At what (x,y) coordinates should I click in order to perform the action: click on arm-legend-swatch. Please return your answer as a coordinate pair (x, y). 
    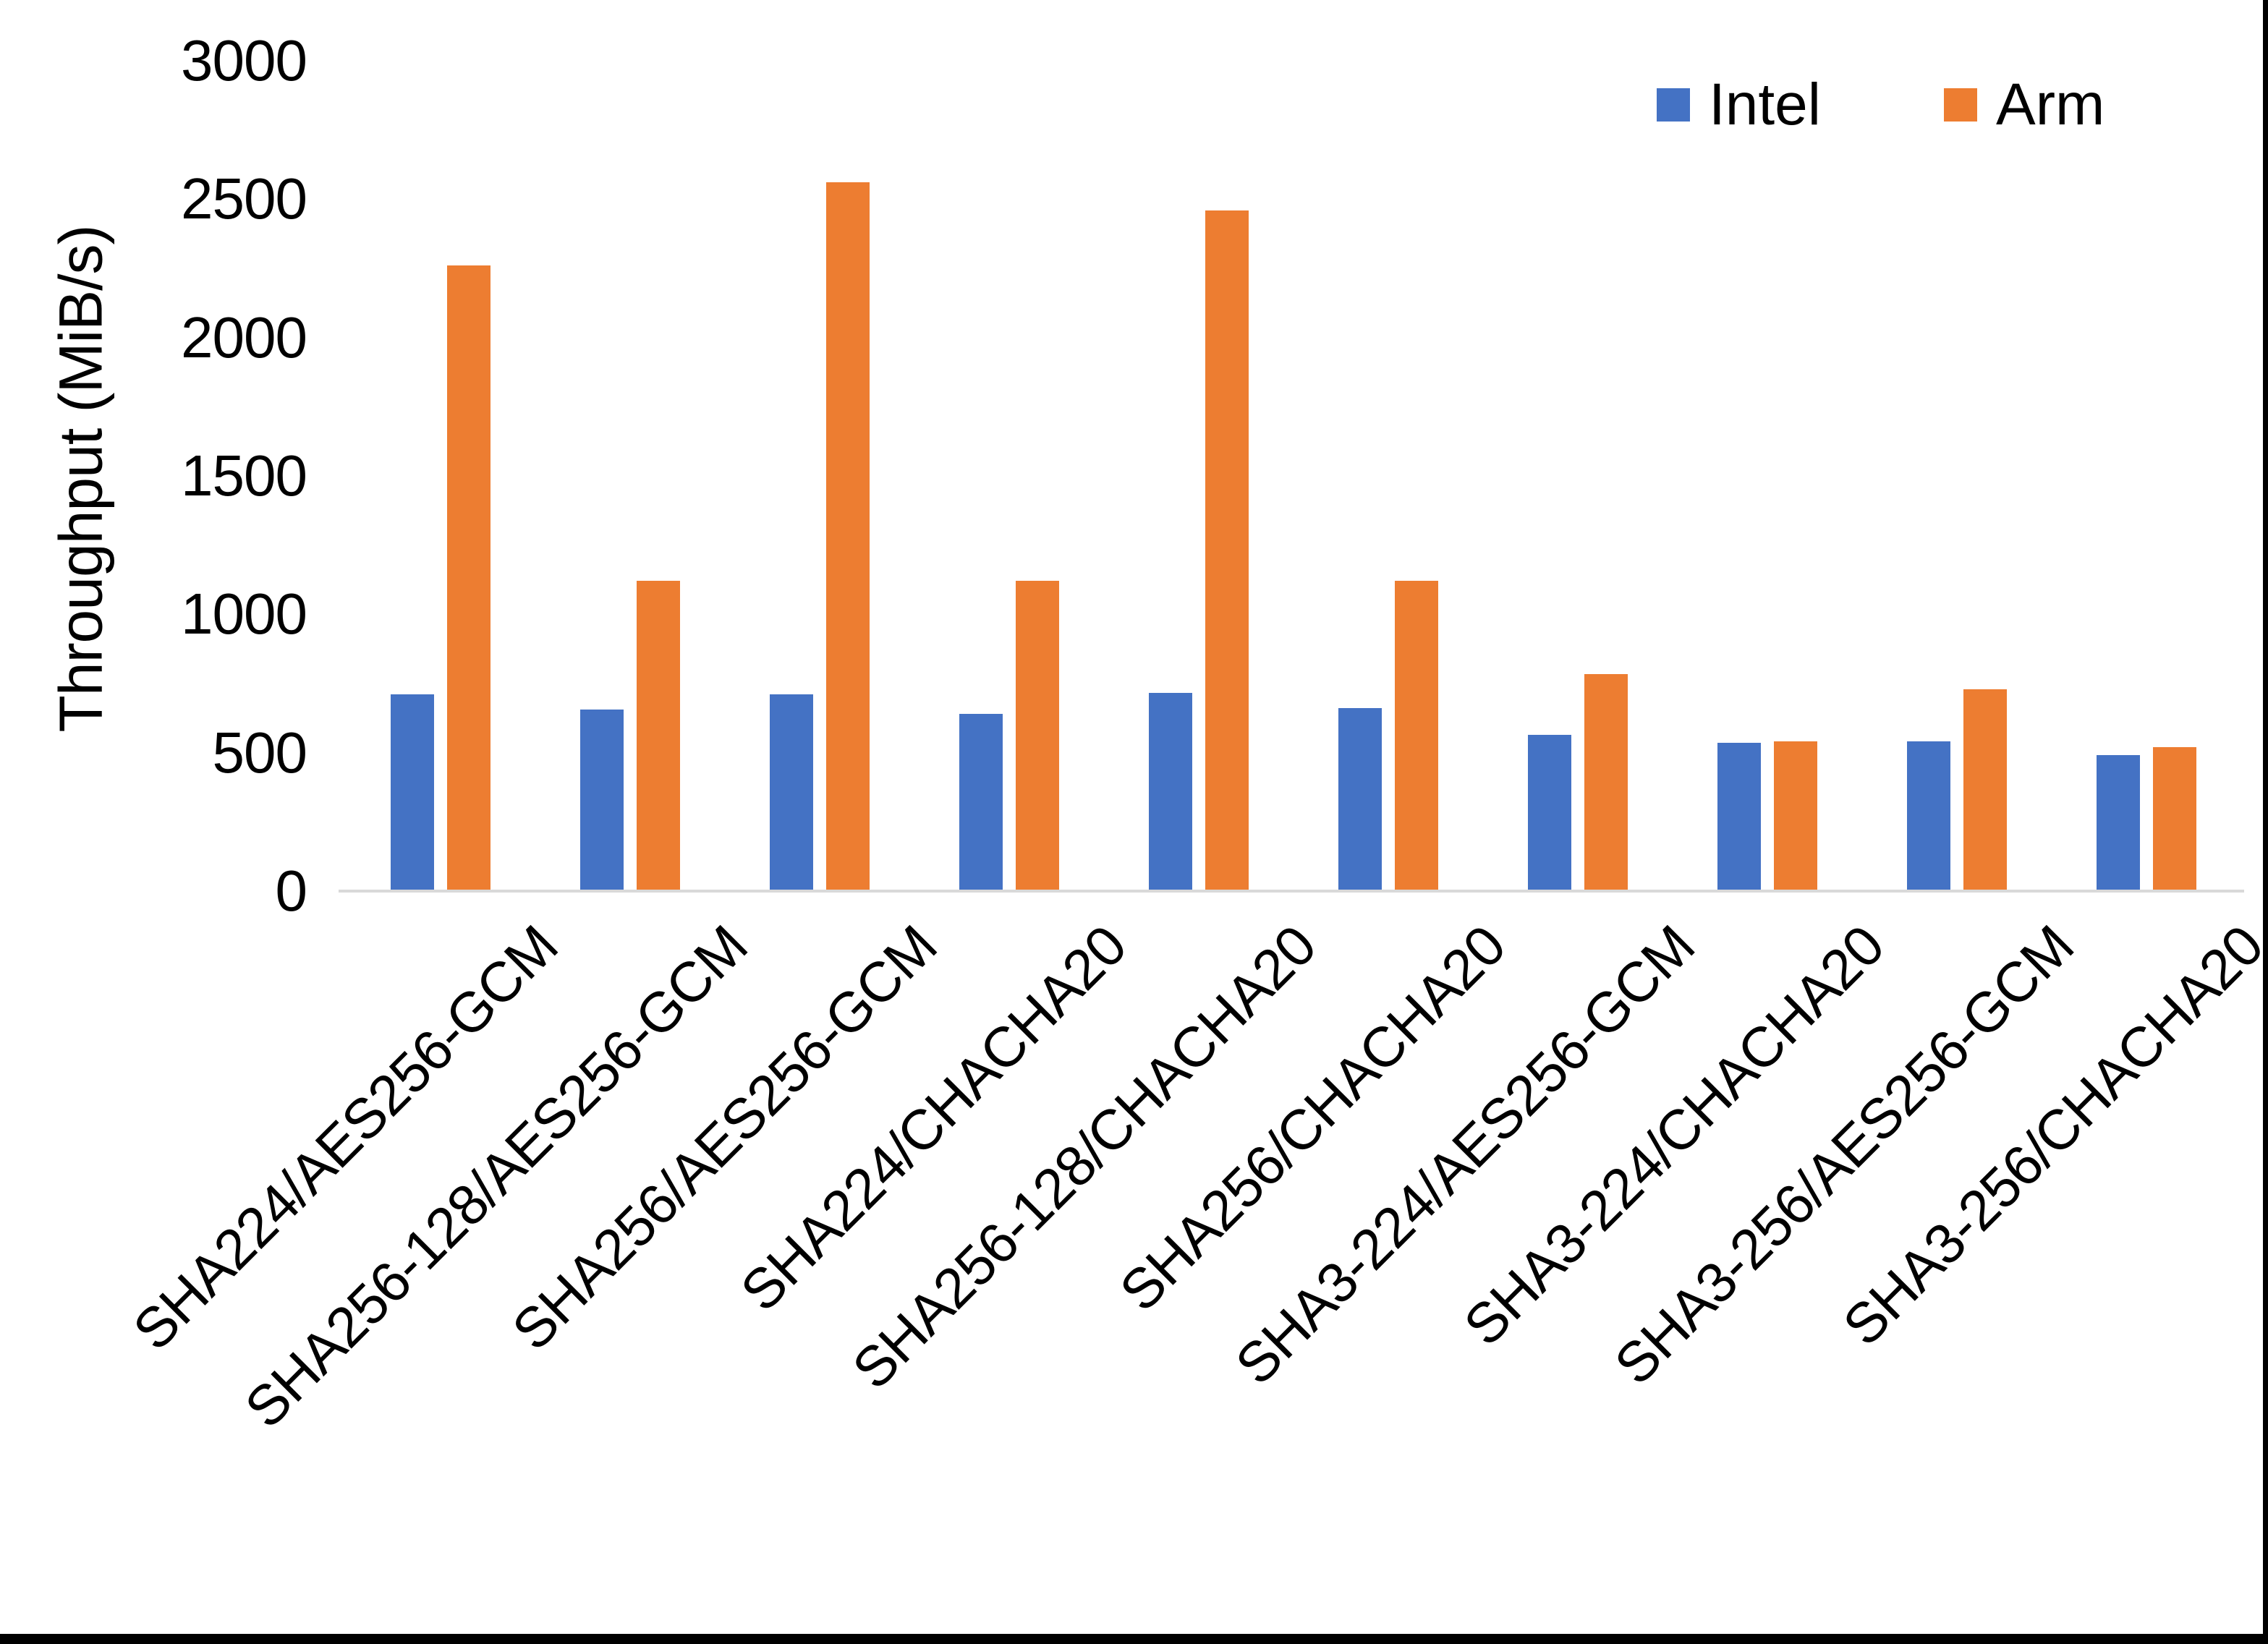
    Looking at the image, I should click on (1961, 105).